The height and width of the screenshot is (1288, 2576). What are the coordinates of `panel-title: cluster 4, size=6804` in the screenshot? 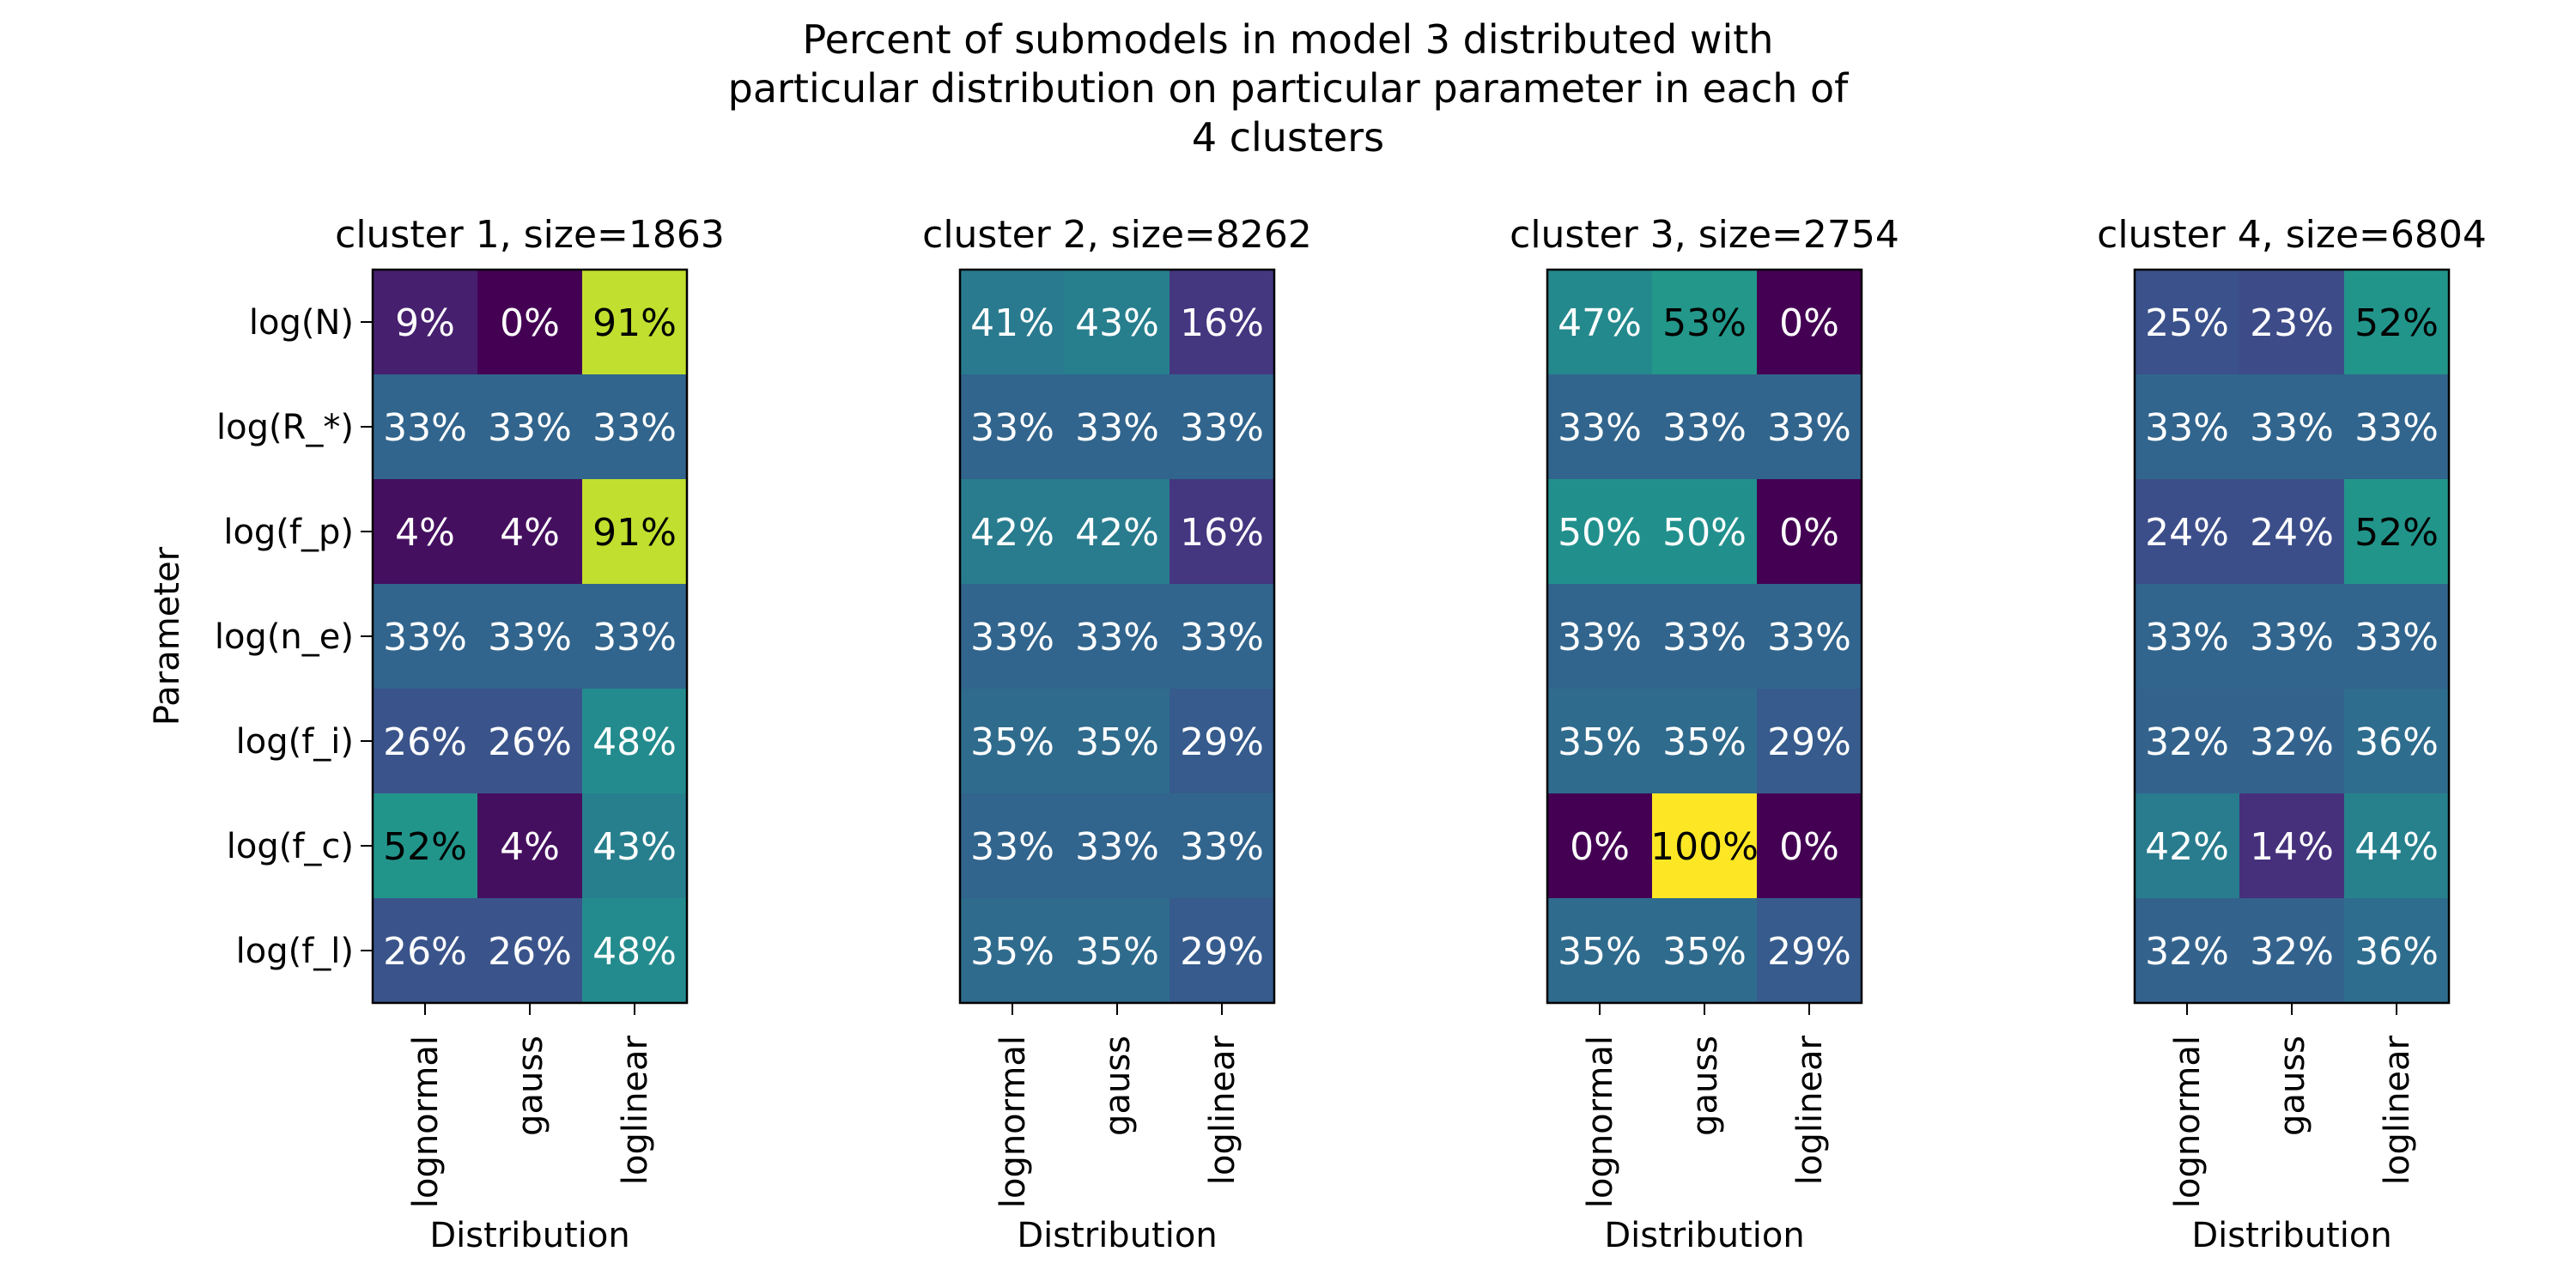 It's located at (2292, 235).